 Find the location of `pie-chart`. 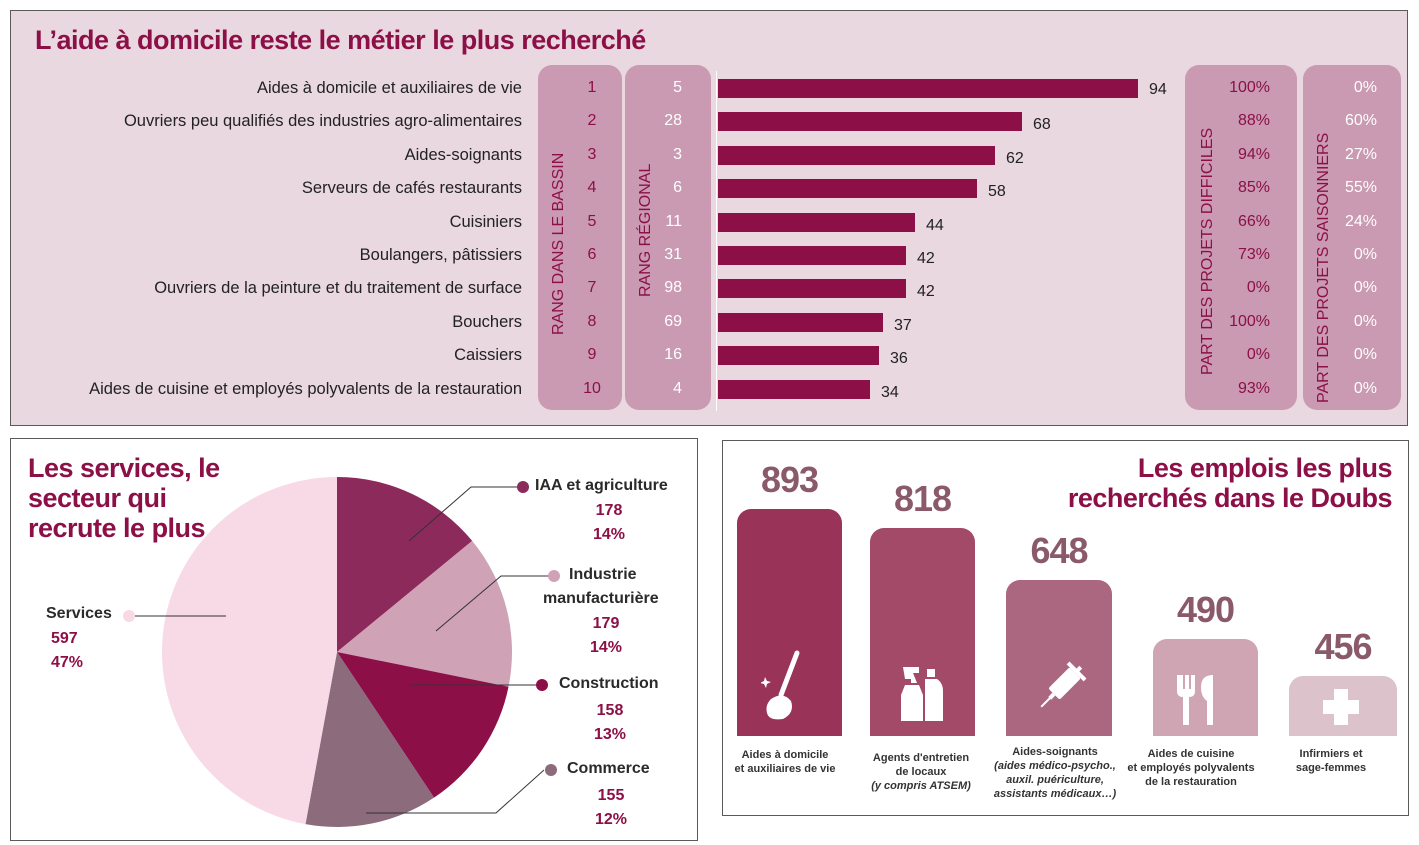

pie-chart is located at coordinates (341, 652).